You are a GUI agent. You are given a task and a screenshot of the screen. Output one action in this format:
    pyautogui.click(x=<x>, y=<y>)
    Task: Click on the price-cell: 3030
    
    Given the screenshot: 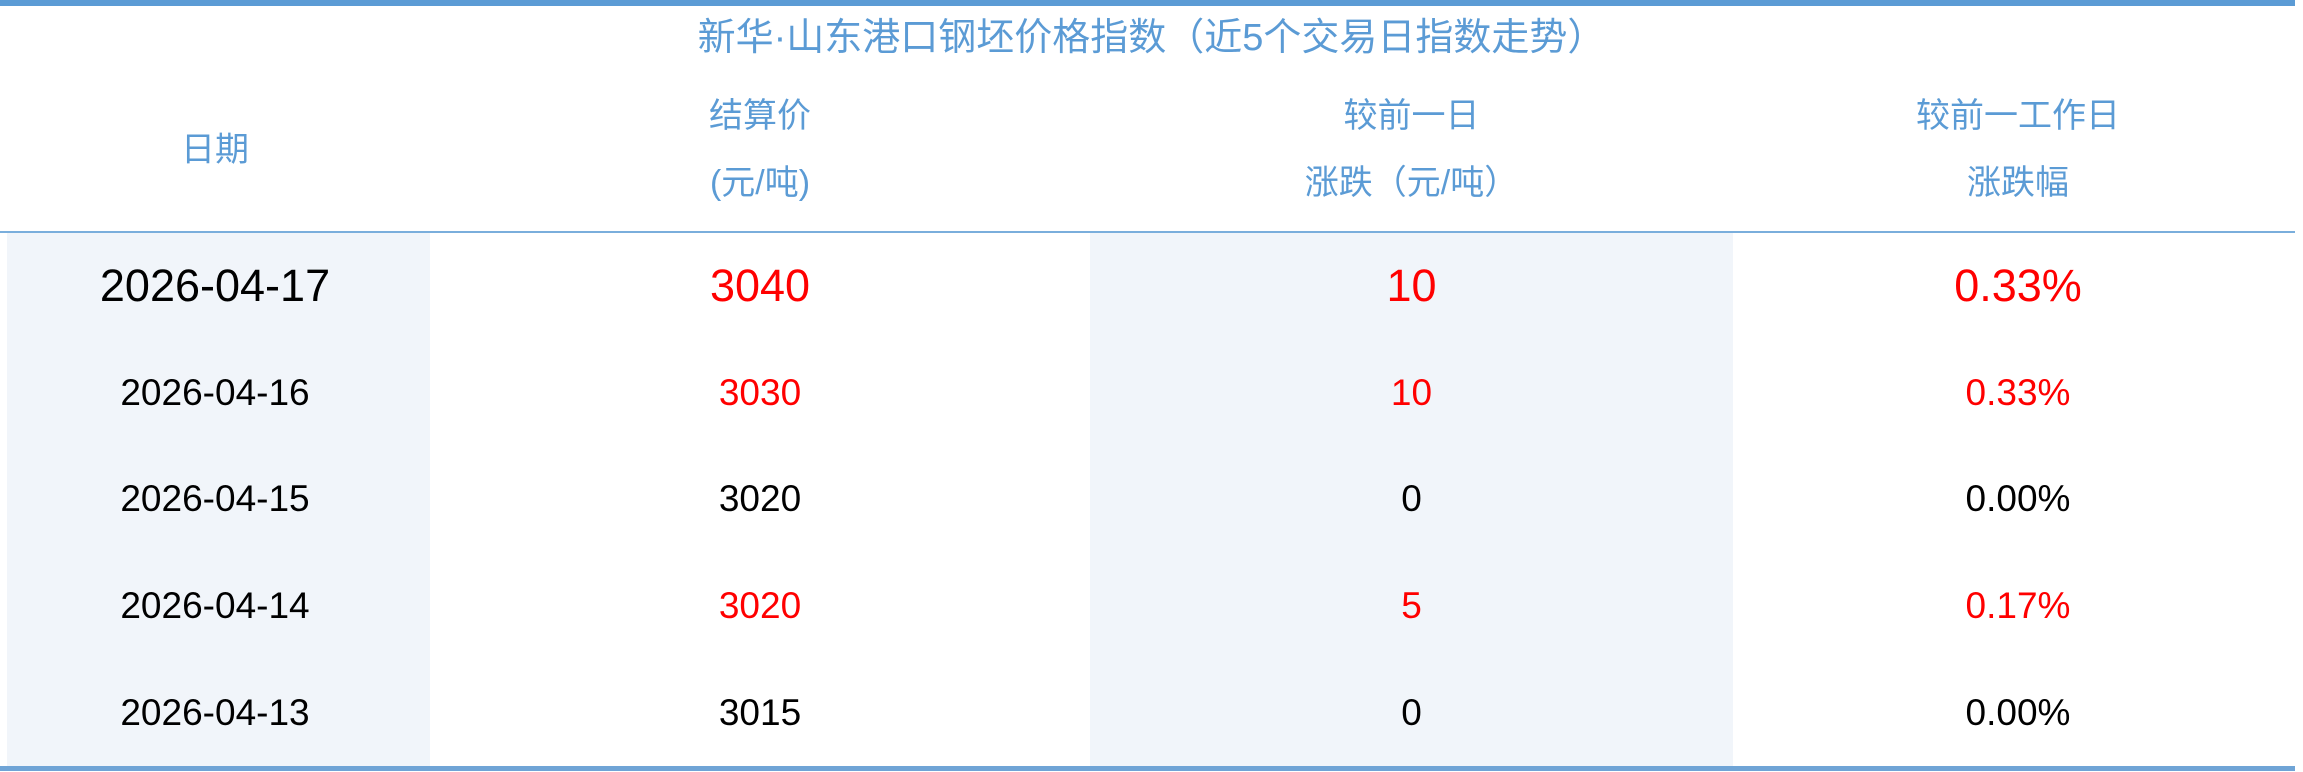 What is the action you would take?
    pyautogui.click(x=760, y=392)
    